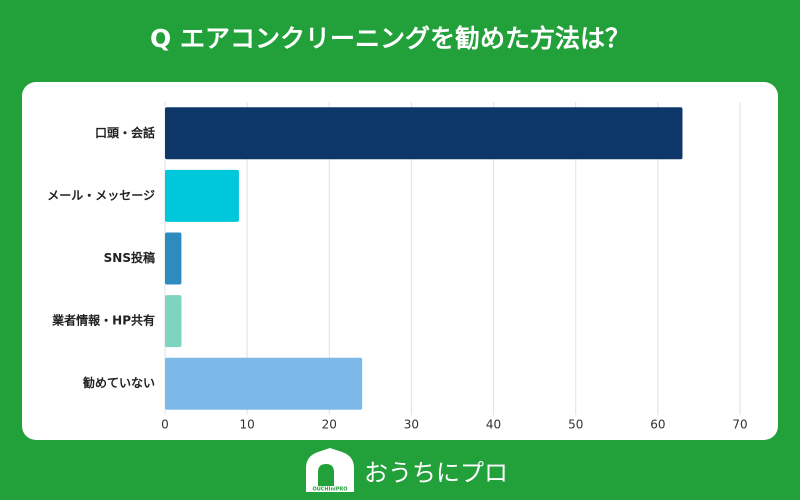 The height and width of the screenshot is (504, 800). Describe the element at coordinates (411, 425) in the screenshot. I see `x-tick-label: 30` at that location.